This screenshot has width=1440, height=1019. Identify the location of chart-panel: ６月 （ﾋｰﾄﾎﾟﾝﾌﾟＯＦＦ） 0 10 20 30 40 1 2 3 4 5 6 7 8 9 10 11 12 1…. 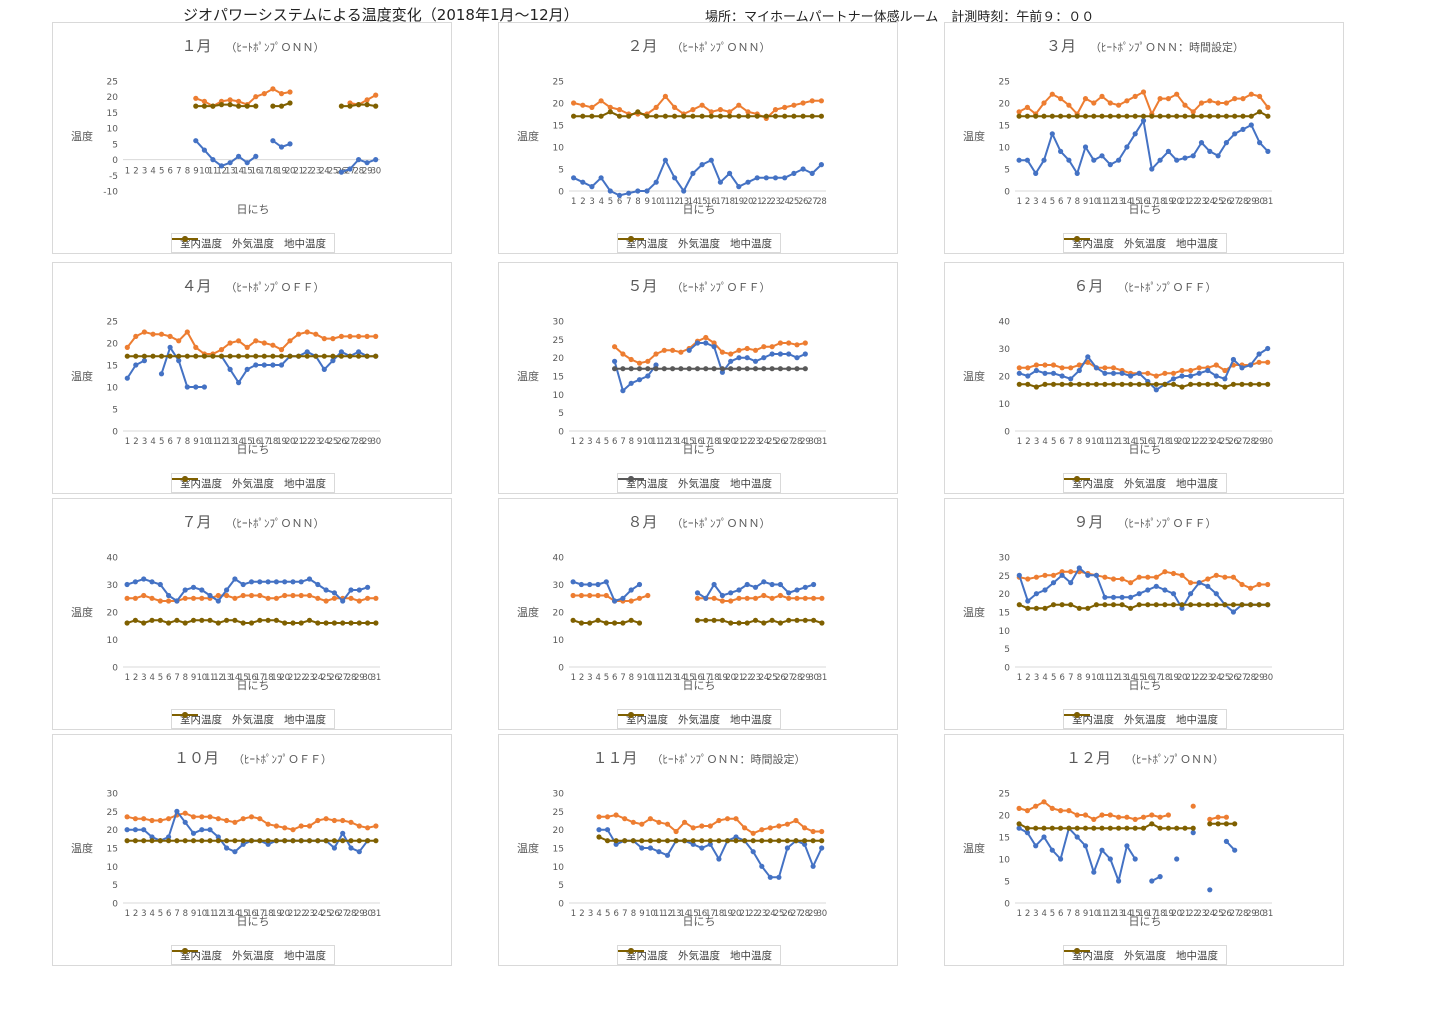
(1144, 378).